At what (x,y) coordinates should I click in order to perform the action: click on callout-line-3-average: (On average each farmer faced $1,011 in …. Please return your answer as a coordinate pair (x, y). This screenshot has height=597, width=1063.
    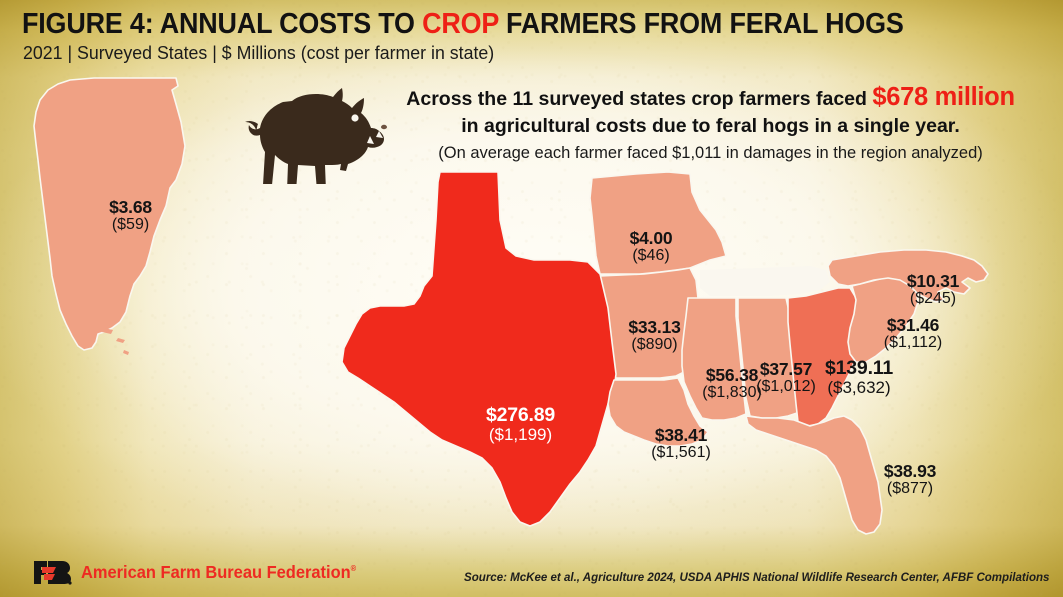
    Looking at the image, I should click on (710, 153).